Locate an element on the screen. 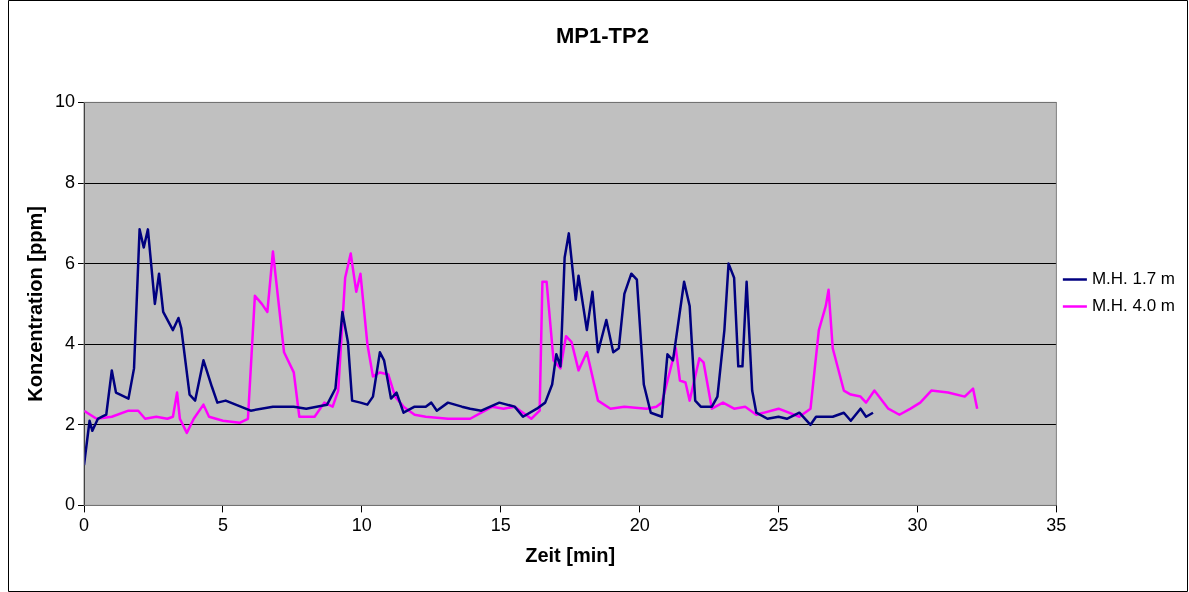 The width and height of the screenshot is (1189, 592). y-tick-label: 0 is located at coordinates (70, 504).